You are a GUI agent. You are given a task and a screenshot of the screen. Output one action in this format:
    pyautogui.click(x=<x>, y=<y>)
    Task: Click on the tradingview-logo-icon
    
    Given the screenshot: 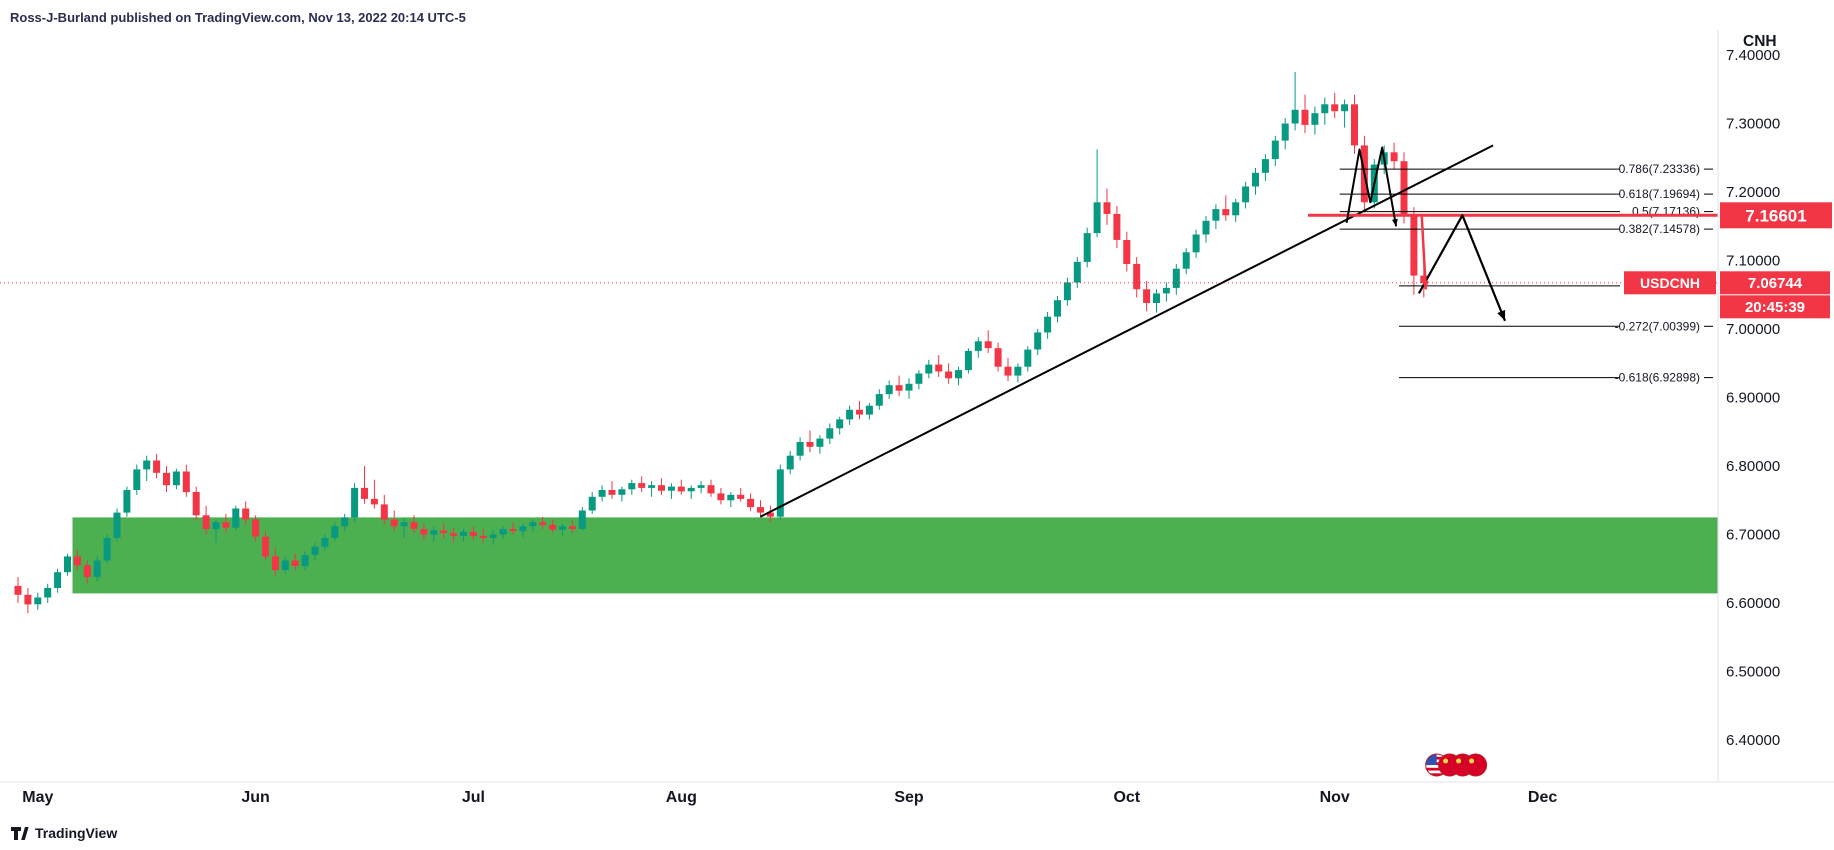 What is the action you would take?
    pyautogui.click(x=19, y=832)
    